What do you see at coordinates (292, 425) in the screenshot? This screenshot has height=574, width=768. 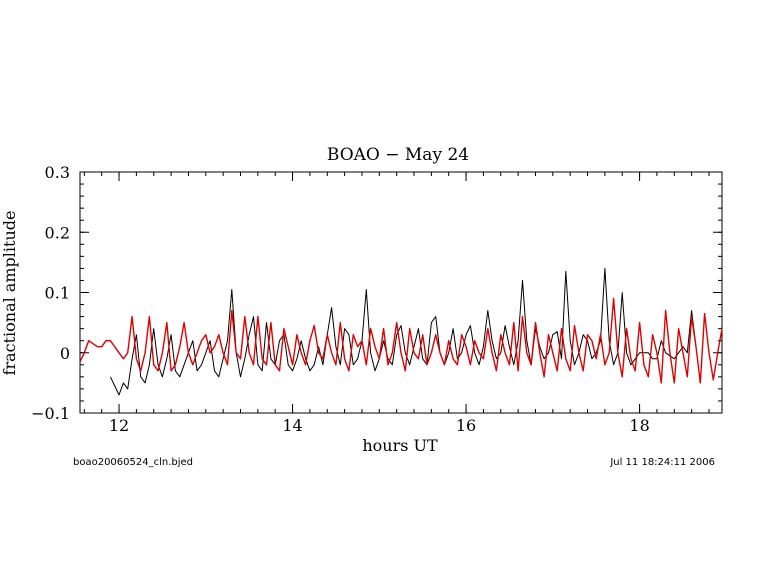 I see `x-tick-label: 14` at bounding box center [292, 425].